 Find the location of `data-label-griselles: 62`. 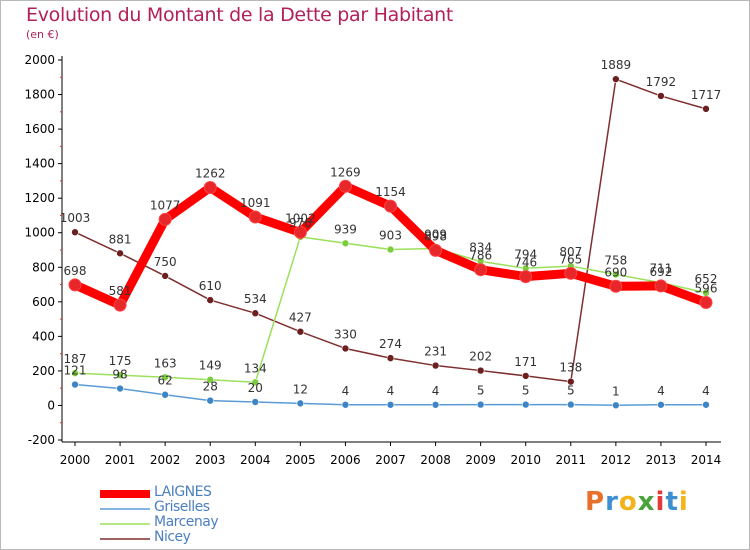

data-label-griselles: 62 is located at coordinates (165, 381).